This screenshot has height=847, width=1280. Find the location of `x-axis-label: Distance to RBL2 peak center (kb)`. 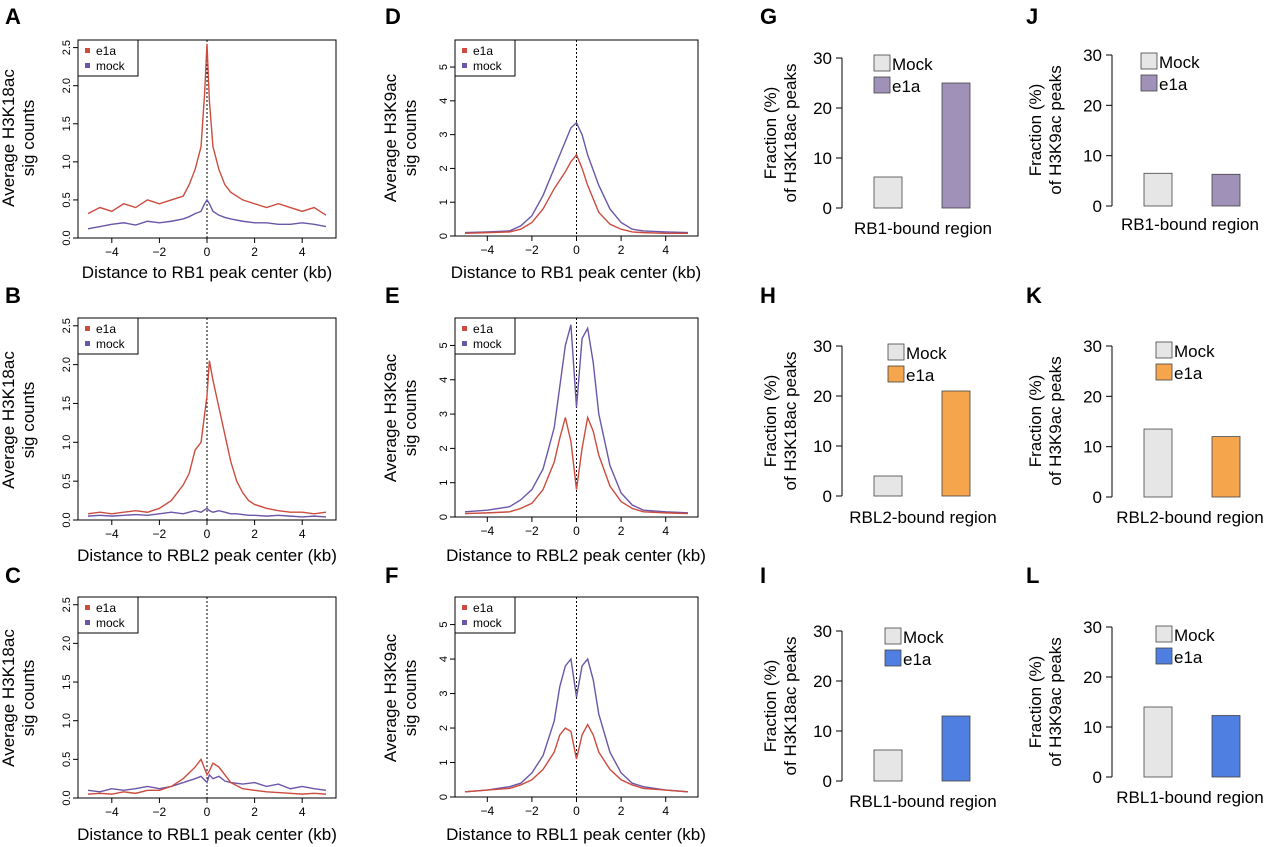

x-axis-label: Distance to RBL2 peak center (kb) is located at coordinates (207, 555).